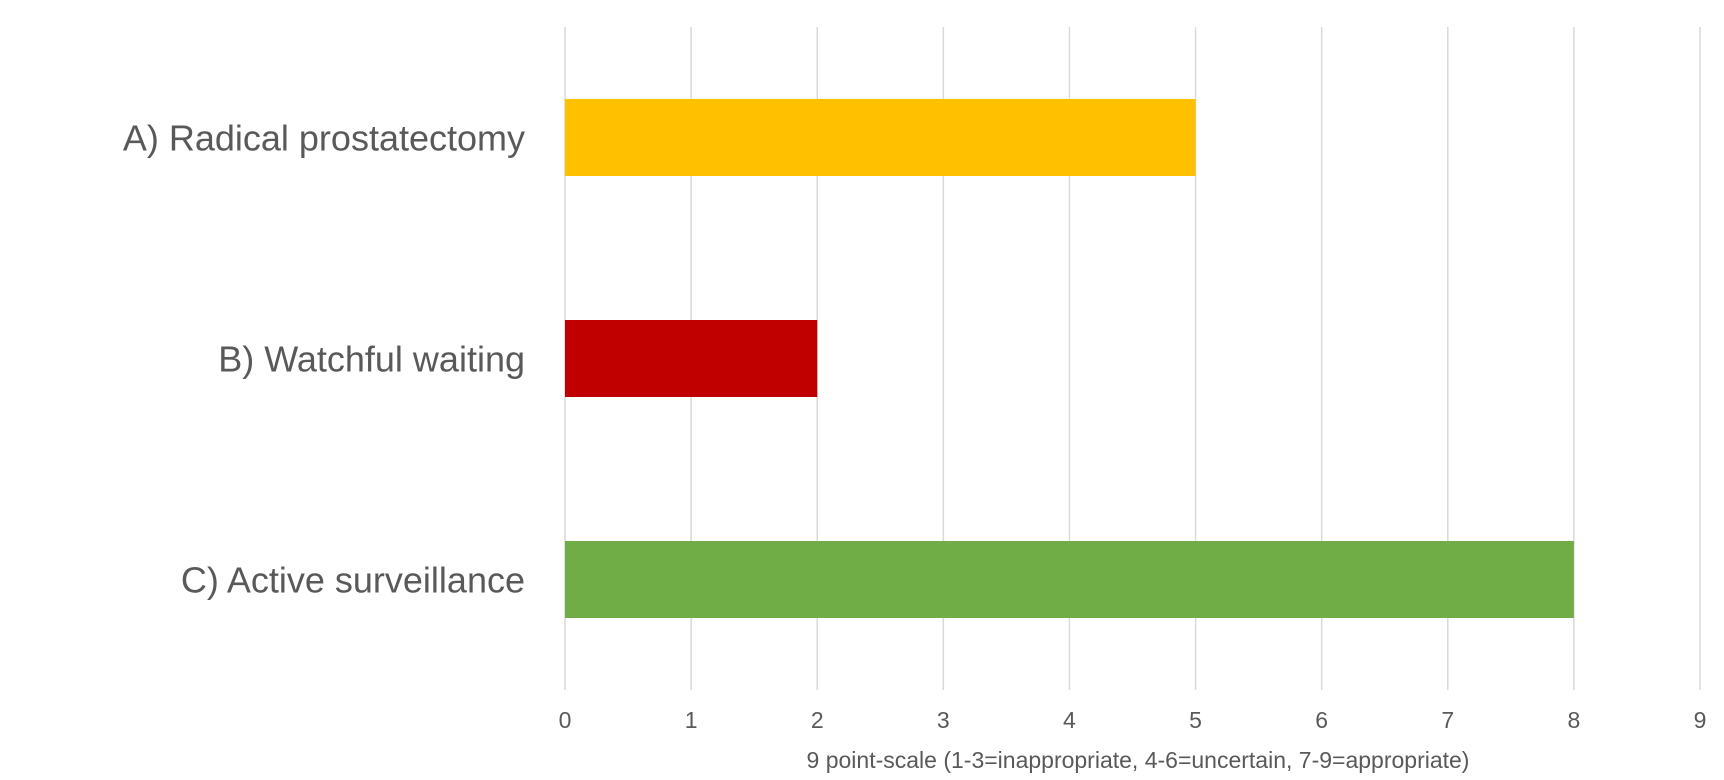 The image size is (1724, 780). What do you see at coordinates (943, 720) in the screenshot?
I see `x-tick-label: 3` at bounding box center [943, 720].